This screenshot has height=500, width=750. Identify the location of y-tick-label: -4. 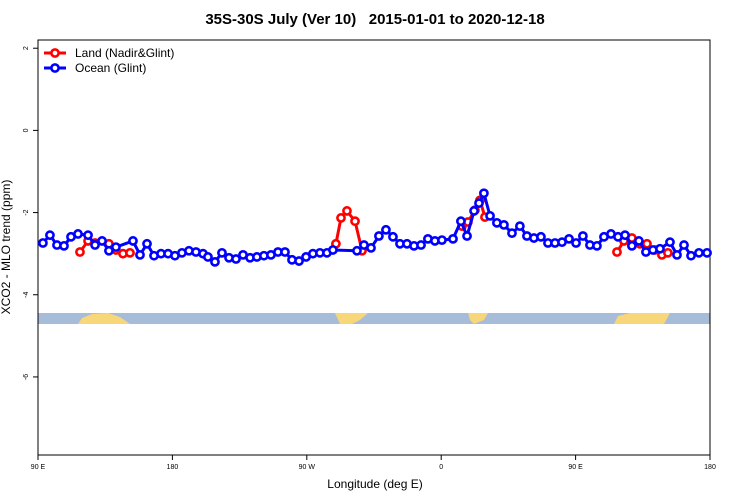
(26, 295).